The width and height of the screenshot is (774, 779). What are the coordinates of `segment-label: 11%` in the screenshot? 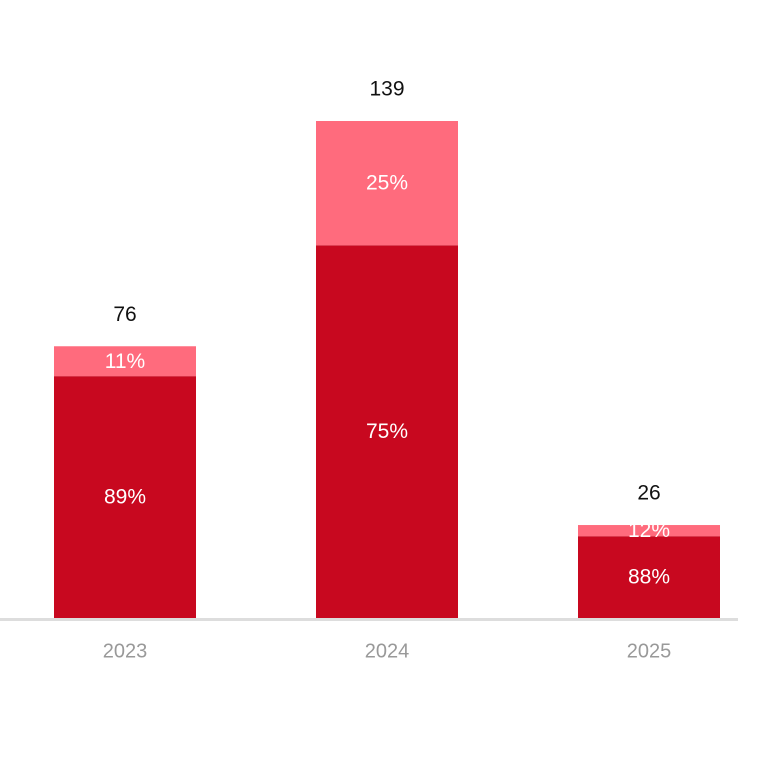 It's located at (125, 361).